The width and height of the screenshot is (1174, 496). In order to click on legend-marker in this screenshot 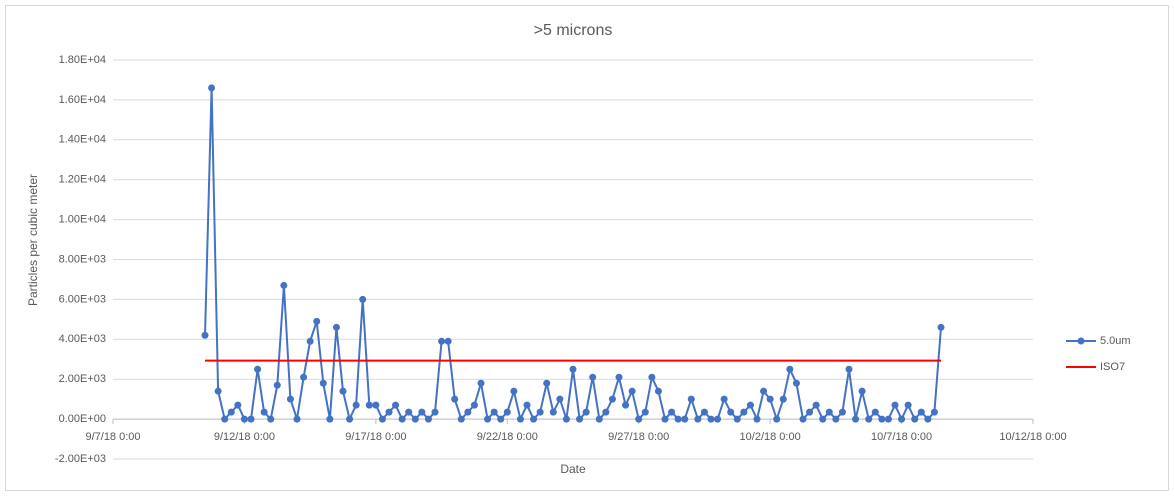, I will do `click(1081, 341)`.